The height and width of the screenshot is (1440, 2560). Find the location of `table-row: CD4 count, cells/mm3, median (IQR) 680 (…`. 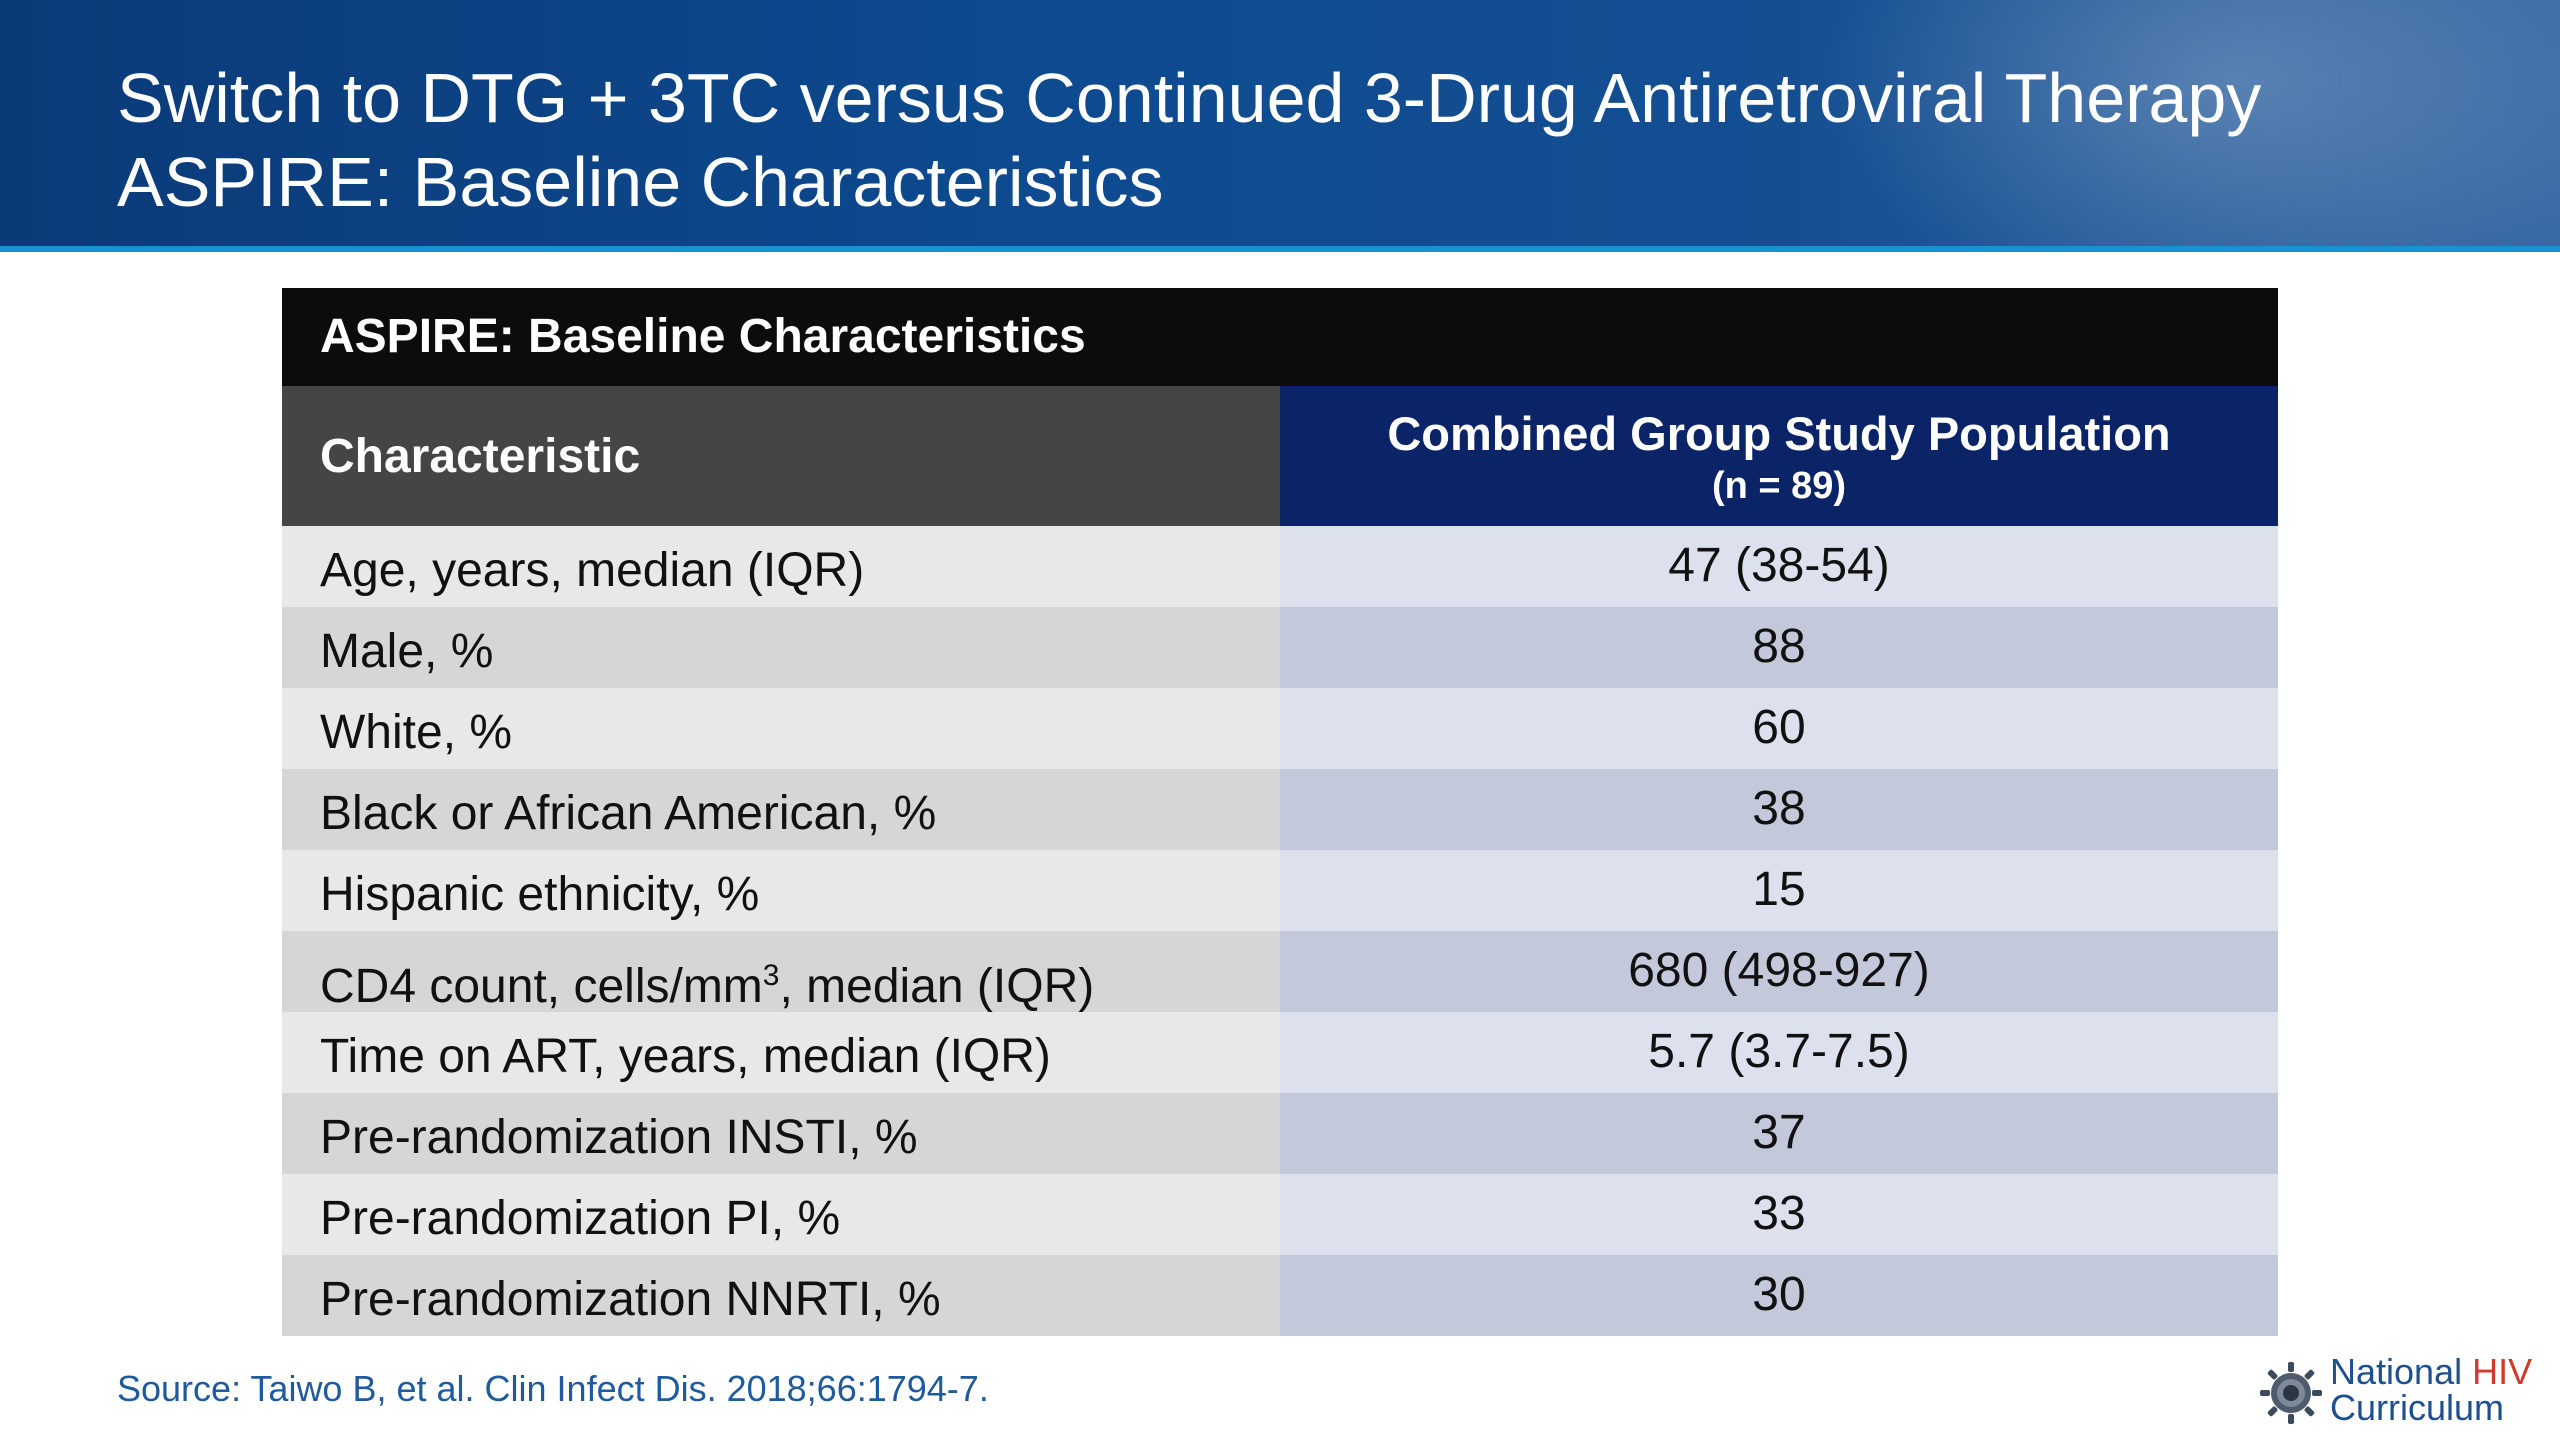

table-row: CD4 count, cells/mm3, median (IQR) 680 (… is located at coordinates (1280, 972).